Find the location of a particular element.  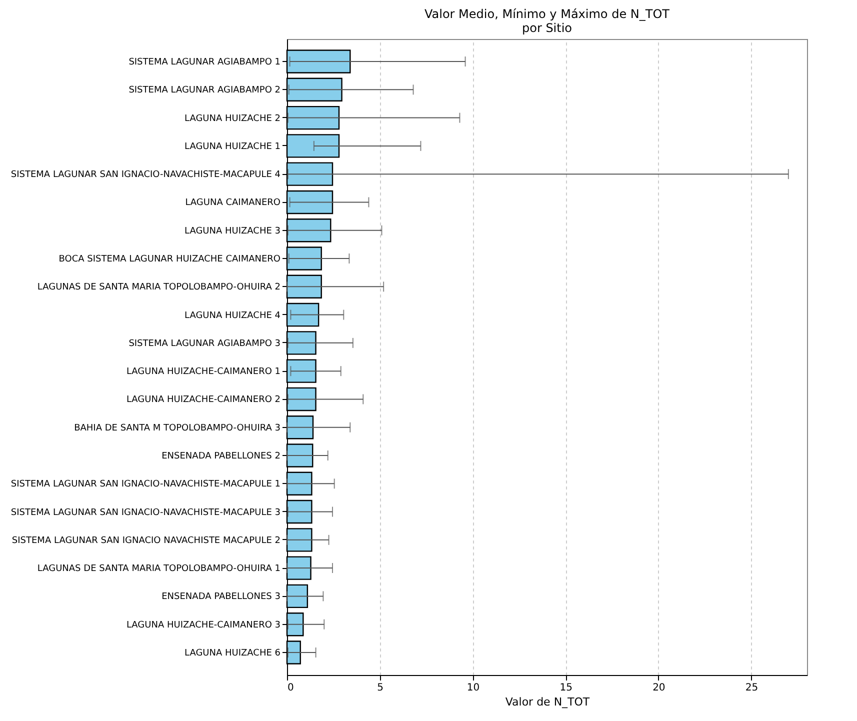

y-tick-label: LAGUNA HUIZACHE 2 is located at coordinates (232, 119).